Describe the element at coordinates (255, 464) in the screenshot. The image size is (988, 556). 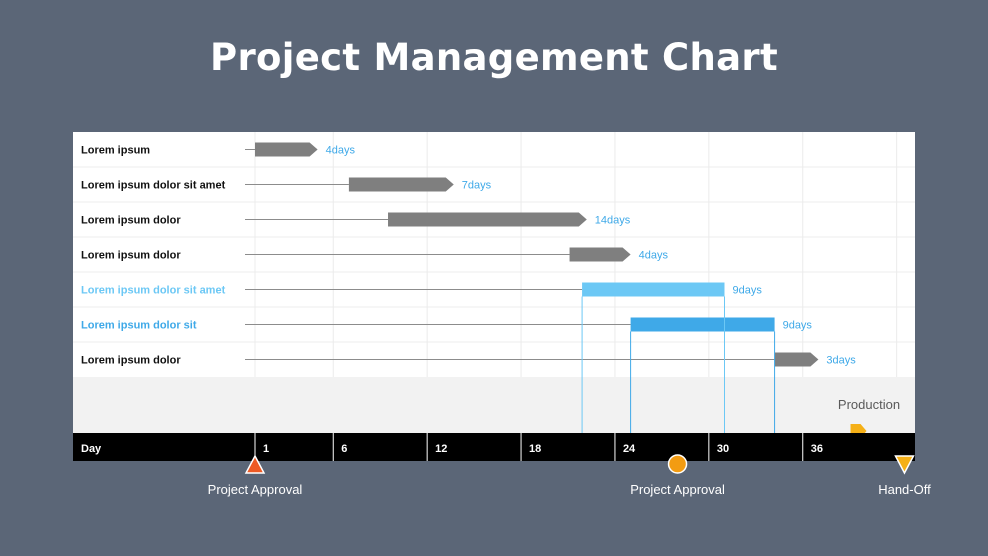
I see `triangle-up-icon` at that location.